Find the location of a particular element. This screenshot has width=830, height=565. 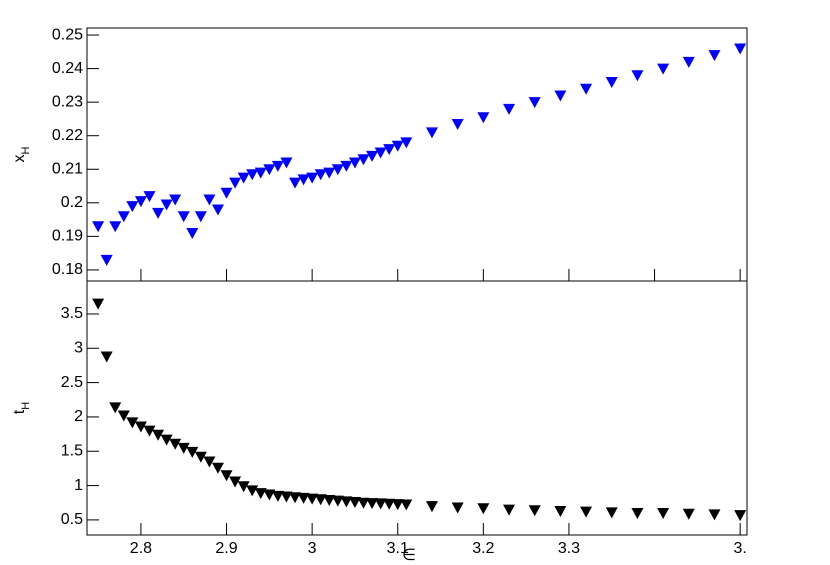

y-tick-label: 0.2 is located at coordinates (72, 202).